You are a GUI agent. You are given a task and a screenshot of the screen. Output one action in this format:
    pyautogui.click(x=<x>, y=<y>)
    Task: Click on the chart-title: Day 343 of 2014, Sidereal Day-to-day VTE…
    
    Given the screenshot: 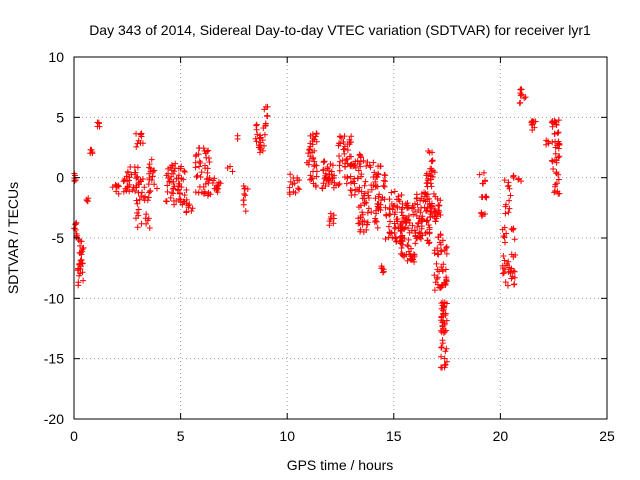 What is the action you would take?
    pyautogui.click(x=340, y=30)
    